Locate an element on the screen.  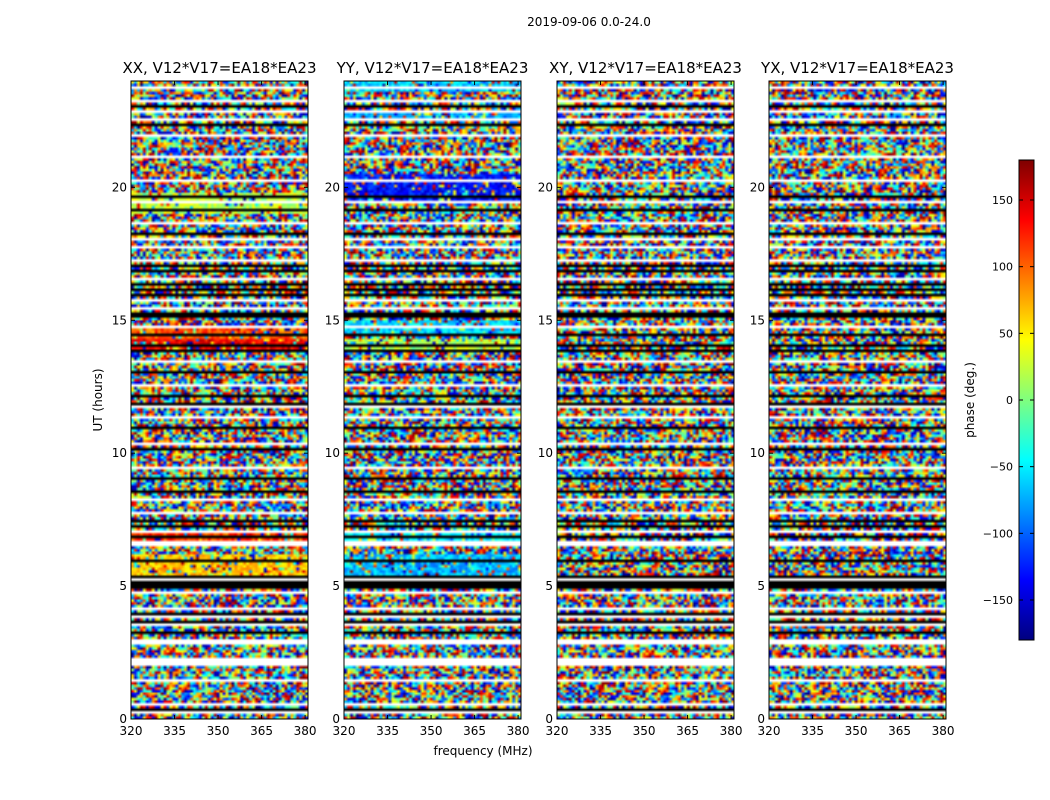
colorbar-tick-label: −100 is located at coordinates (998, 533).